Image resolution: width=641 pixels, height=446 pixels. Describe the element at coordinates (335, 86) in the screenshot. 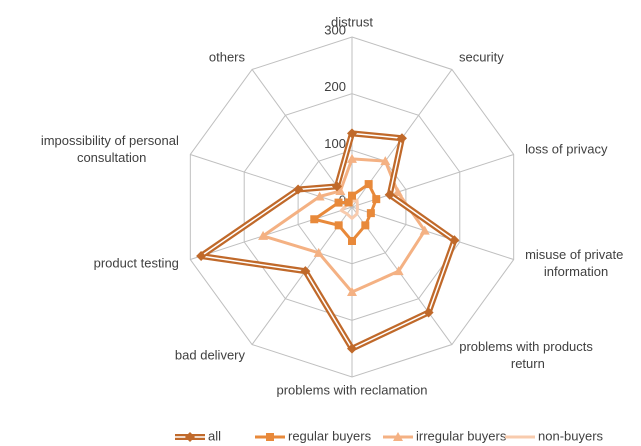

I see `y-tick-label: 200` at that location.